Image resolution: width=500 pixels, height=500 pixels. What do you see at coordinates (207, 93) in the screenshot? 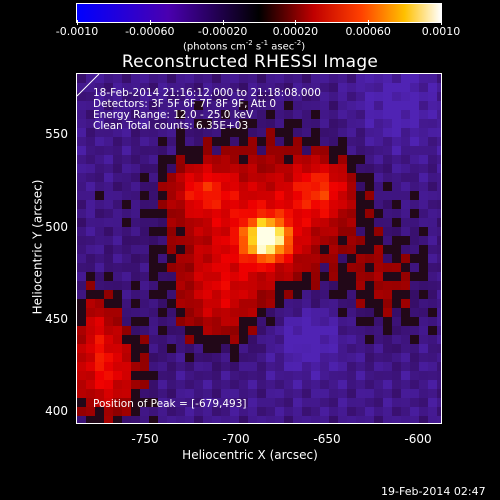
I see `annotation-time-range: 18-Feb-2014 21:16:12.000 to 21:18:08.000` at bounding box center [207, 93].